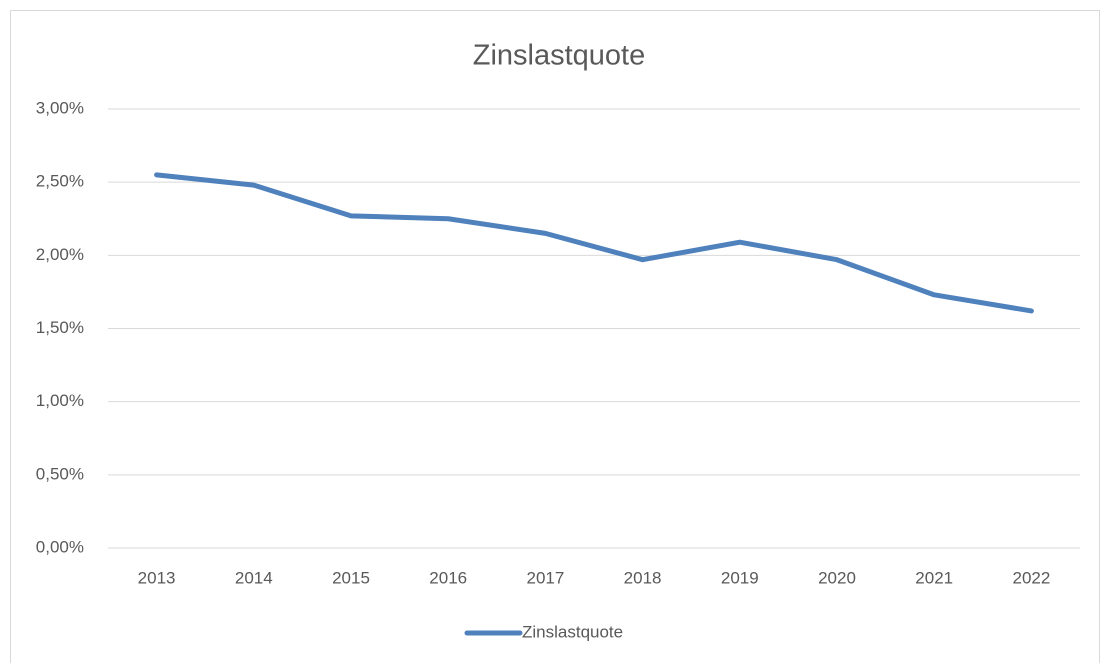  What do you see at coordinates (60, 254) in the screenshot?
I see `y-tick-label: 2,00%` at bounding box center [60, 254].